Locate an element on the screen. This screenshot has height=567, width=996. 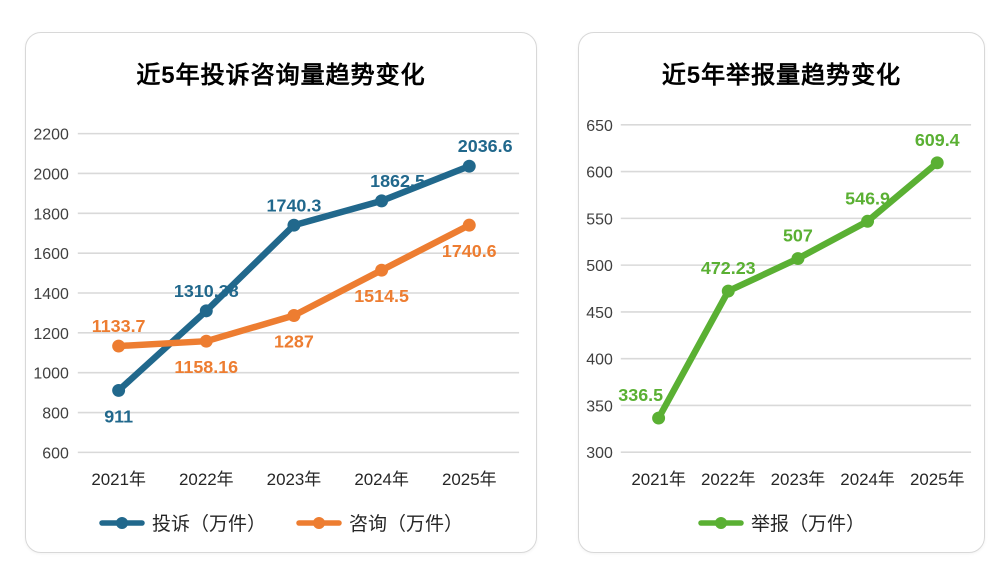
data-label: 1740.3 is located at coordinates (294, 205).